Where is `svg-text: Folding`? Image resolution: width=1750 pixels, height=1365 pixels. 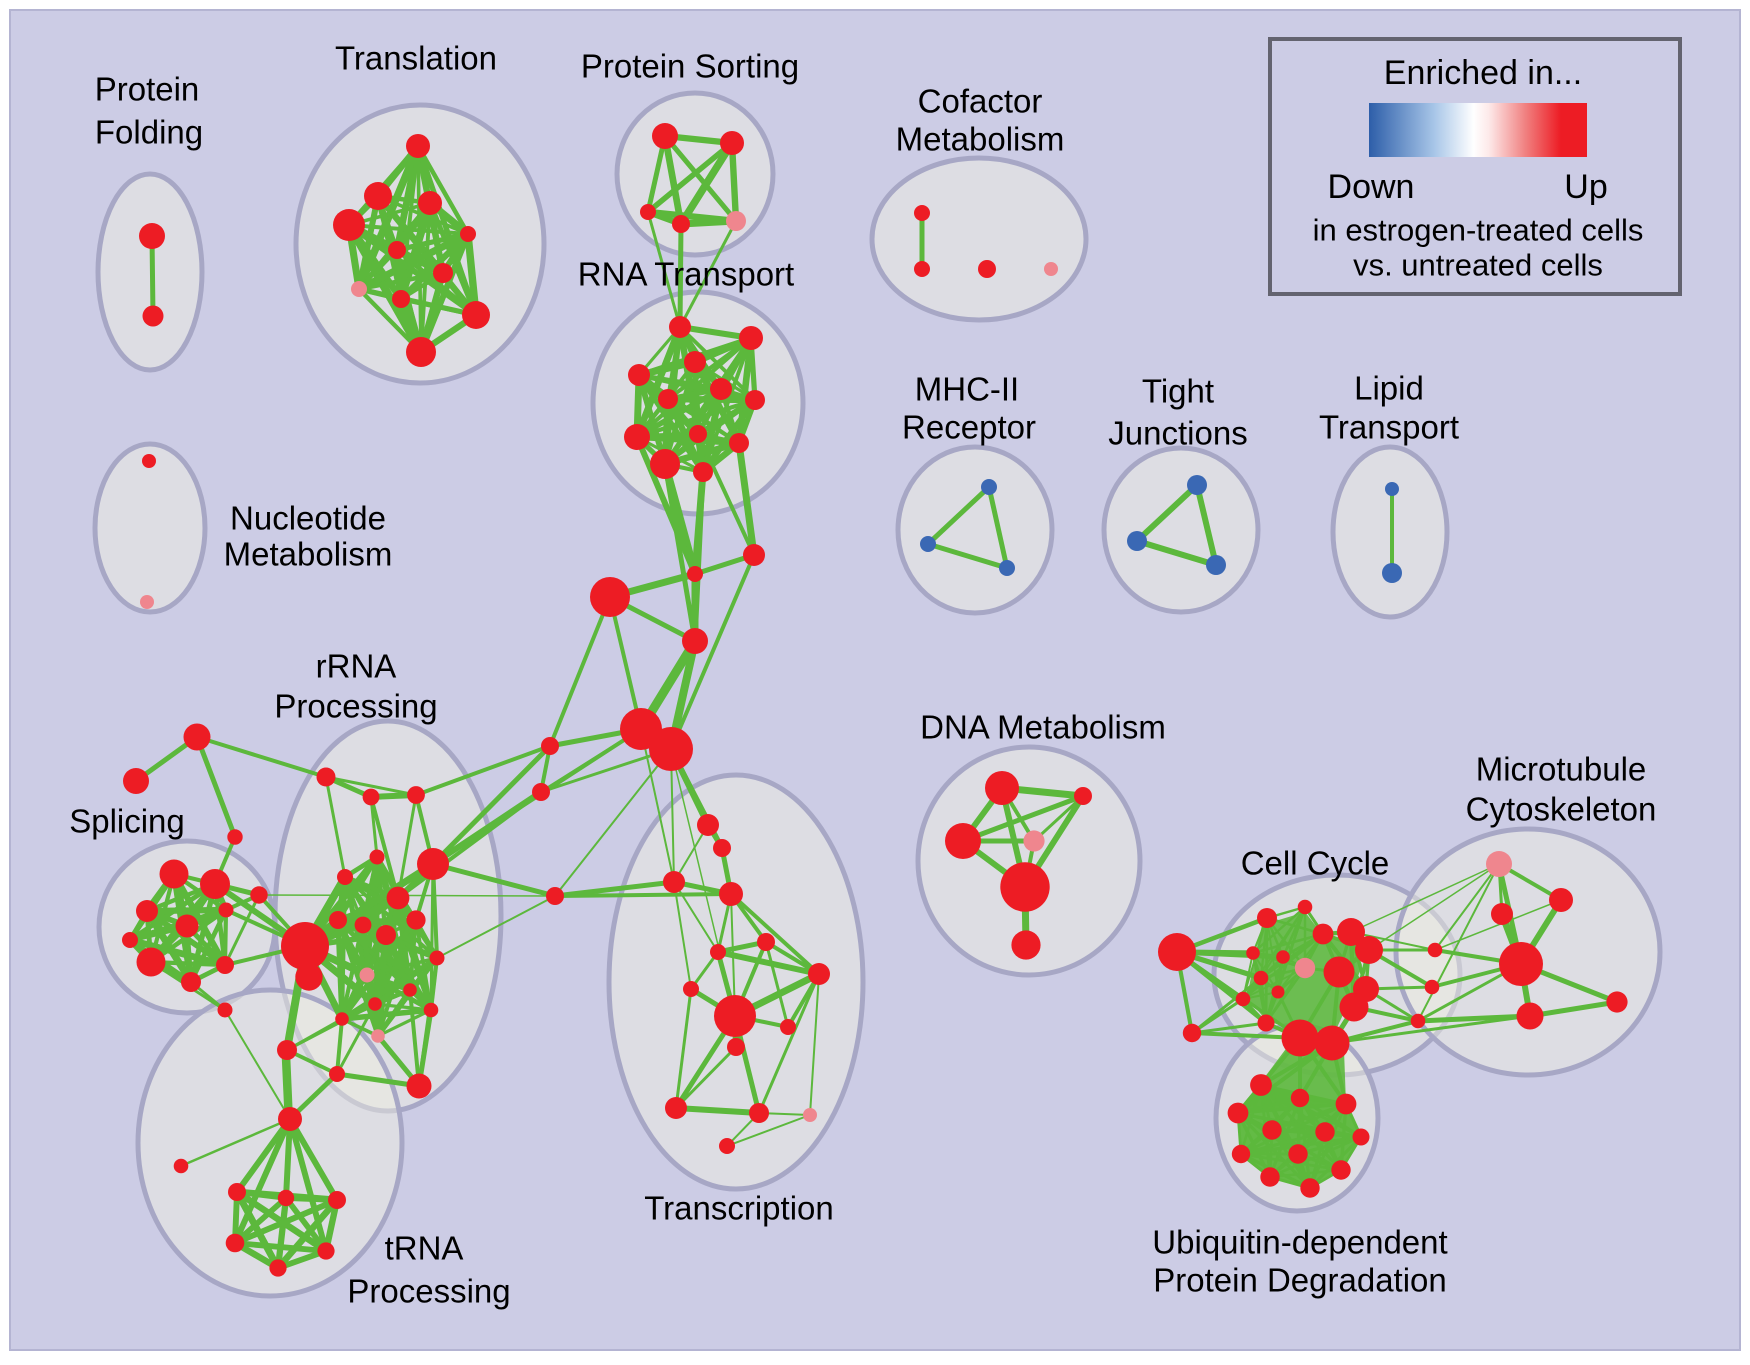 svg-text: Folding is located at coordinates (149, 132).